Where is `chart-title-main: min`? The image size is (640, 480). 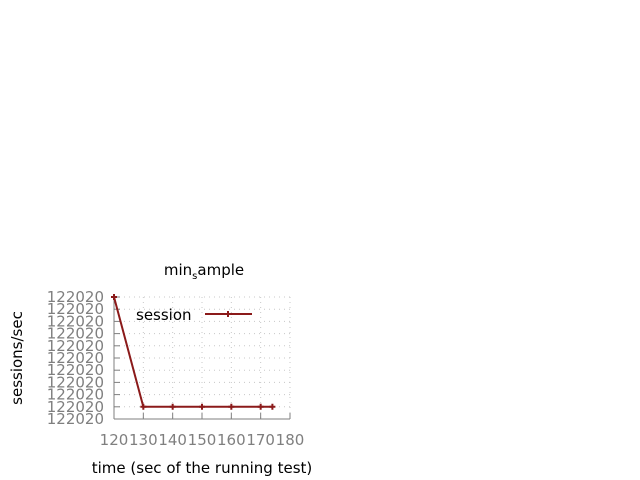
chart-title-main: min is located at coordinates (178, 270).